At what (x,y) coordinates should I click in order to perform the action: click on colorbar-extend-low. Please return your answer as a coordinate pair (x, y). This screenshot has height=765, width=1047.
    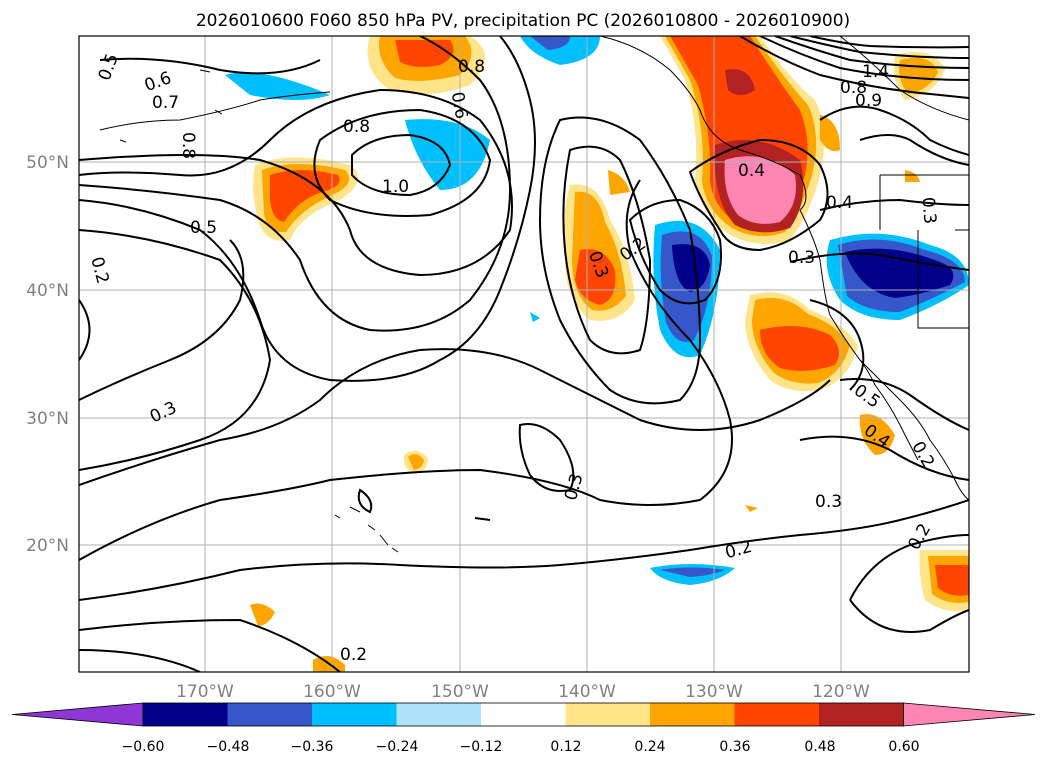
    Looking at the image, I should click on (77, 714).